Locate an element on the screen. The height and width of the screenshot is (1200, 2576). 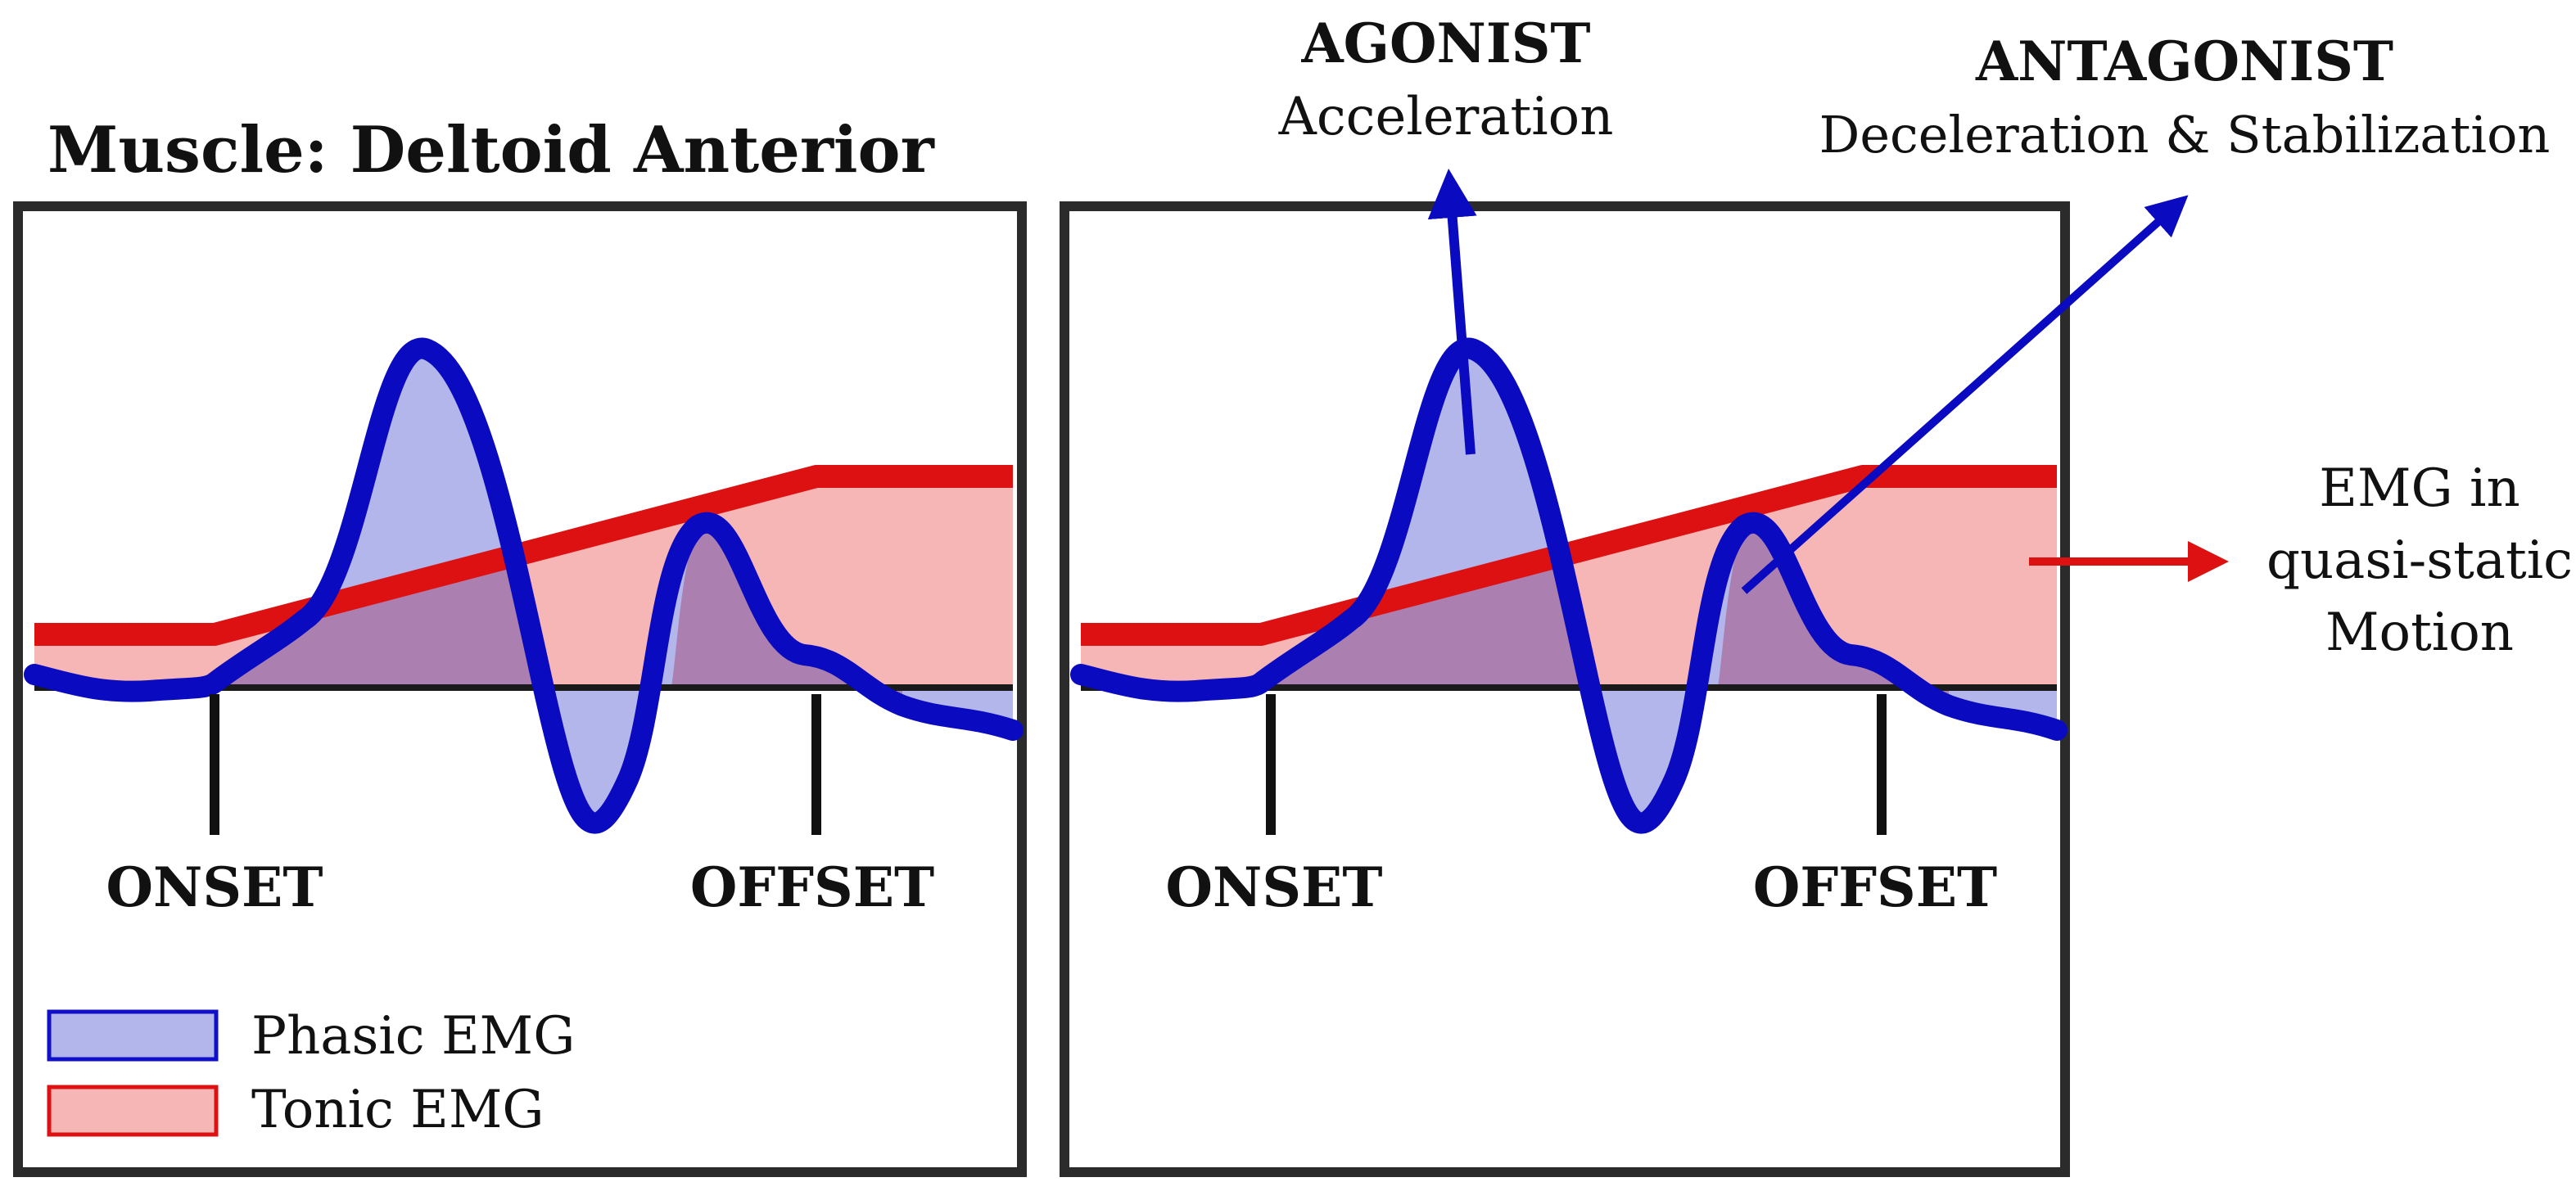
agonist-arrow is located at coordinates (1452, 312).